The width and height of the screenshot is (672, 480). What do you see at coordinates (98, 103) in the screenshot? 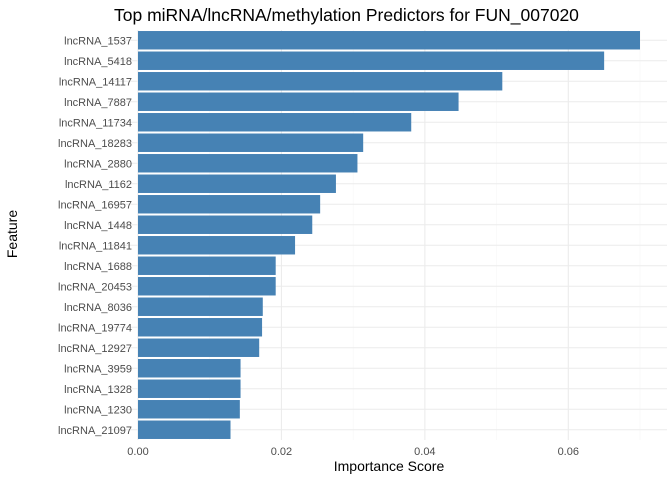
I see `y-tick-label: lncRNA_7887` at bounding box center [98, 103].